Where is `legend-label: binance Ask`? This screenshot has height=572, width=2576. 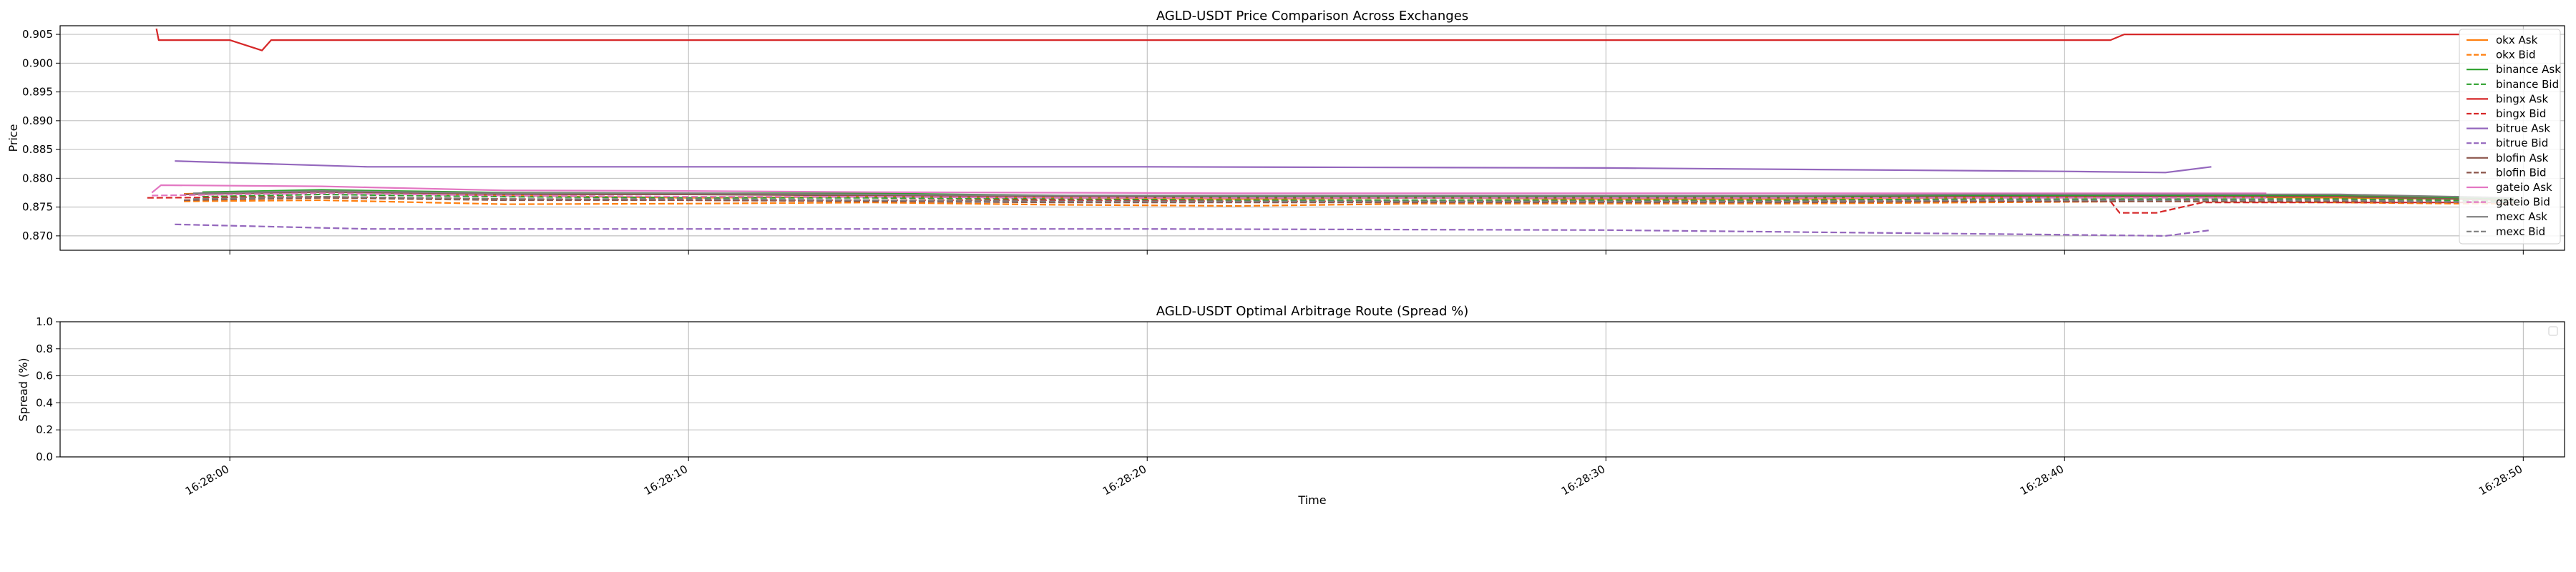
legend-label: binance Ask is located at coordinates (2528, 69).